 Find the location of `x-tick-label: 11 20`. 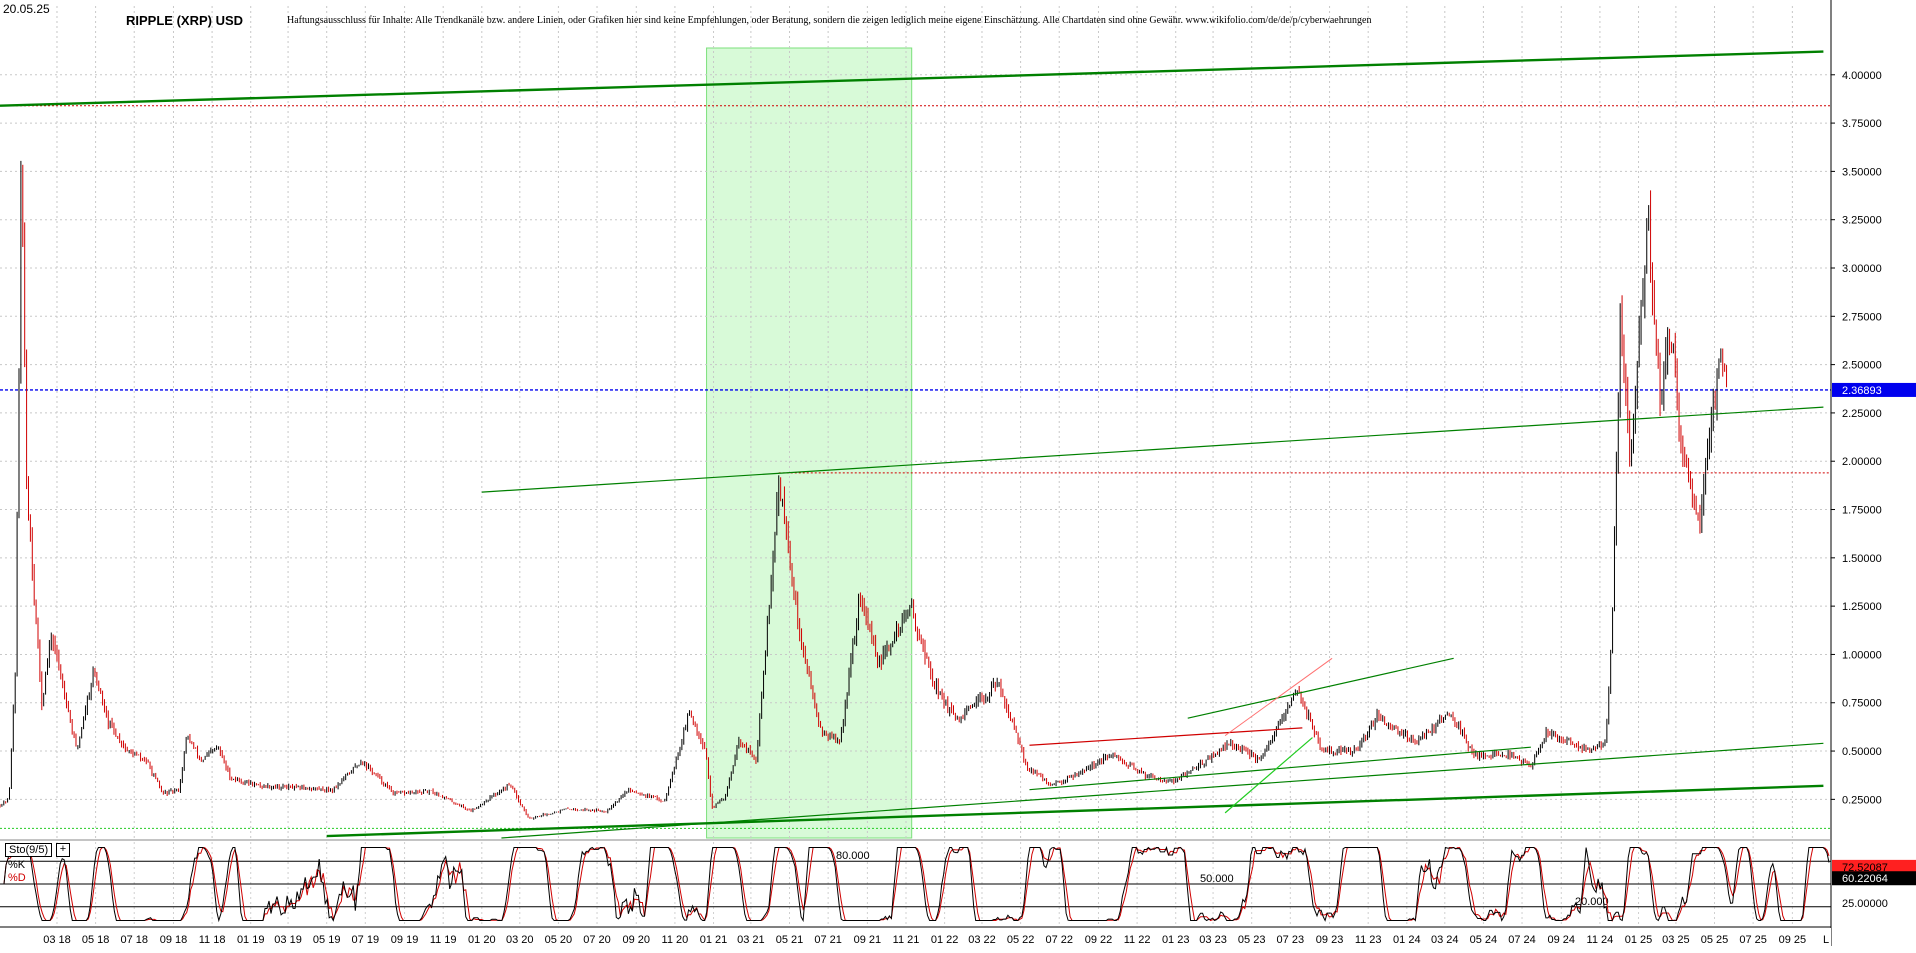

x-tick-label: 11 20 is located at coordinates (675, 940).